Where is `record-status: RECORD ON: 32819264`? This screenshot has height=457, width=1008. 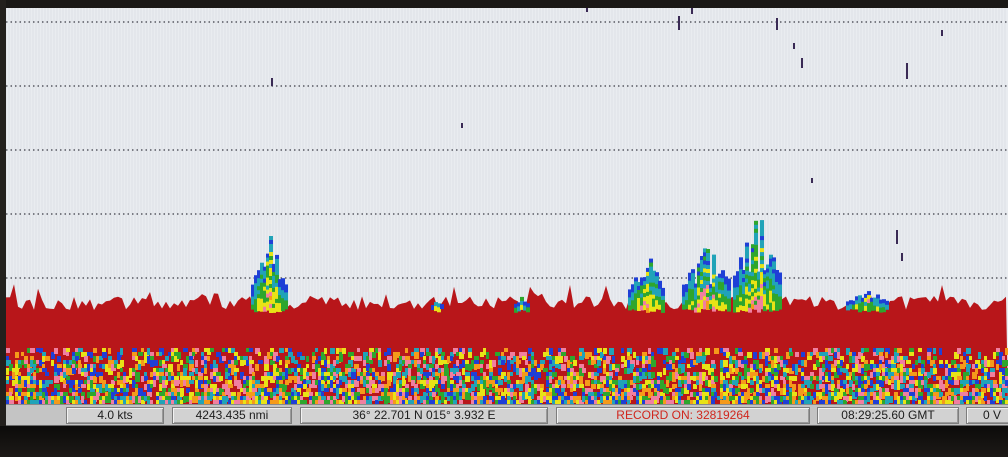
record-status: RECORD ON: 32819264 is located at coordinates (683, 415).